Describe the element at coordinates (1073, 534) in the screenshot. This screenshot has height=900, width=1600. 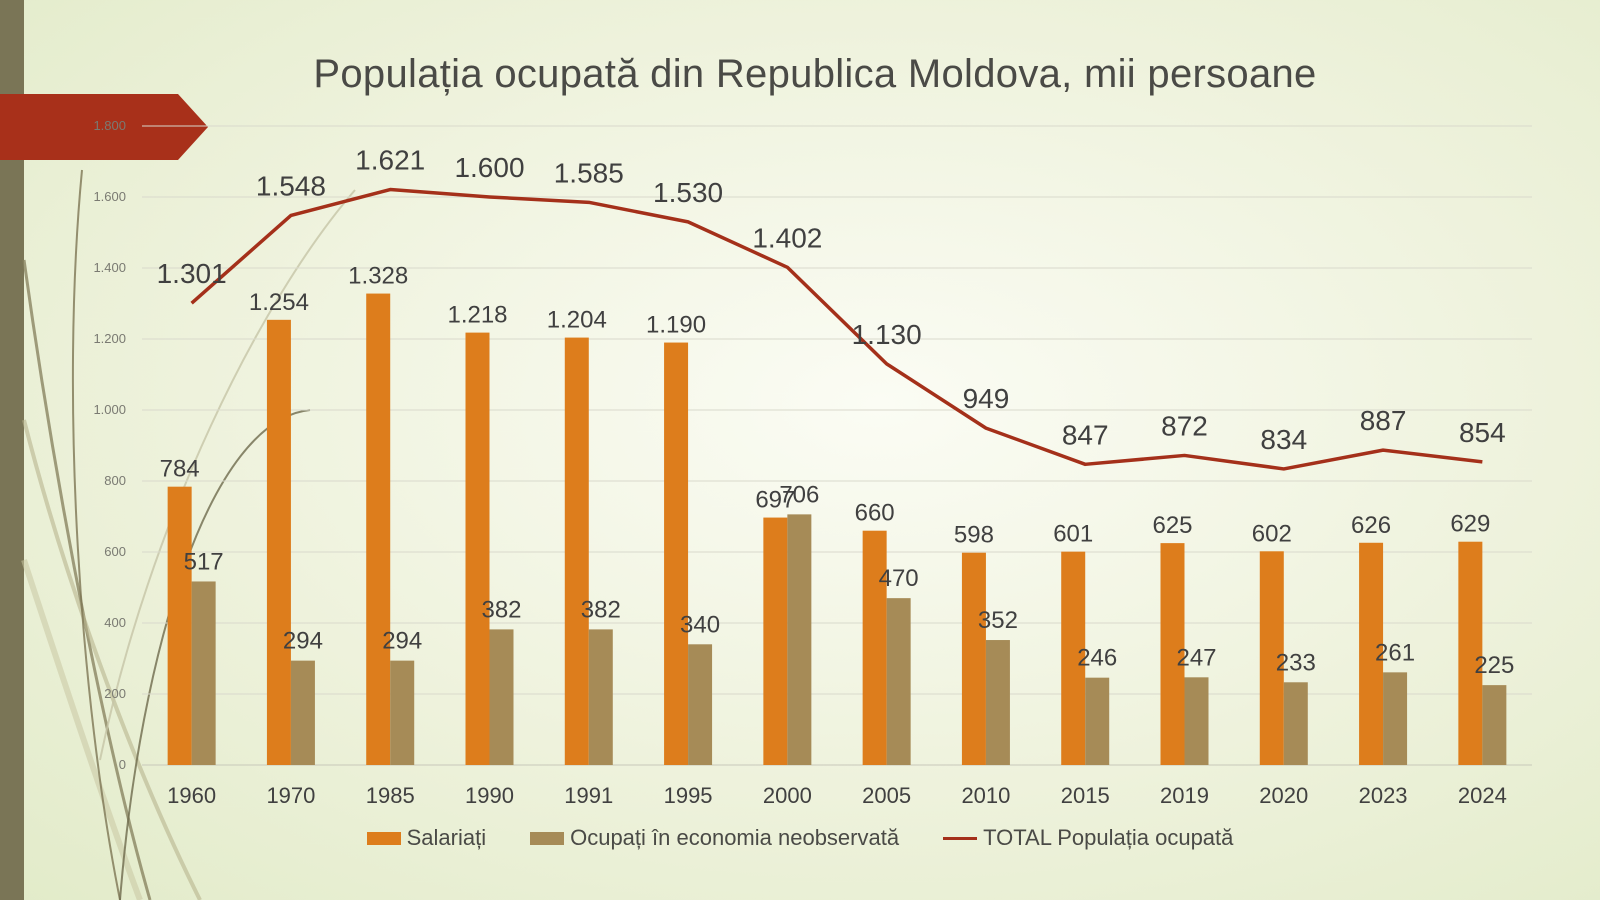
I see `data-label-salariati: 601` at that location.